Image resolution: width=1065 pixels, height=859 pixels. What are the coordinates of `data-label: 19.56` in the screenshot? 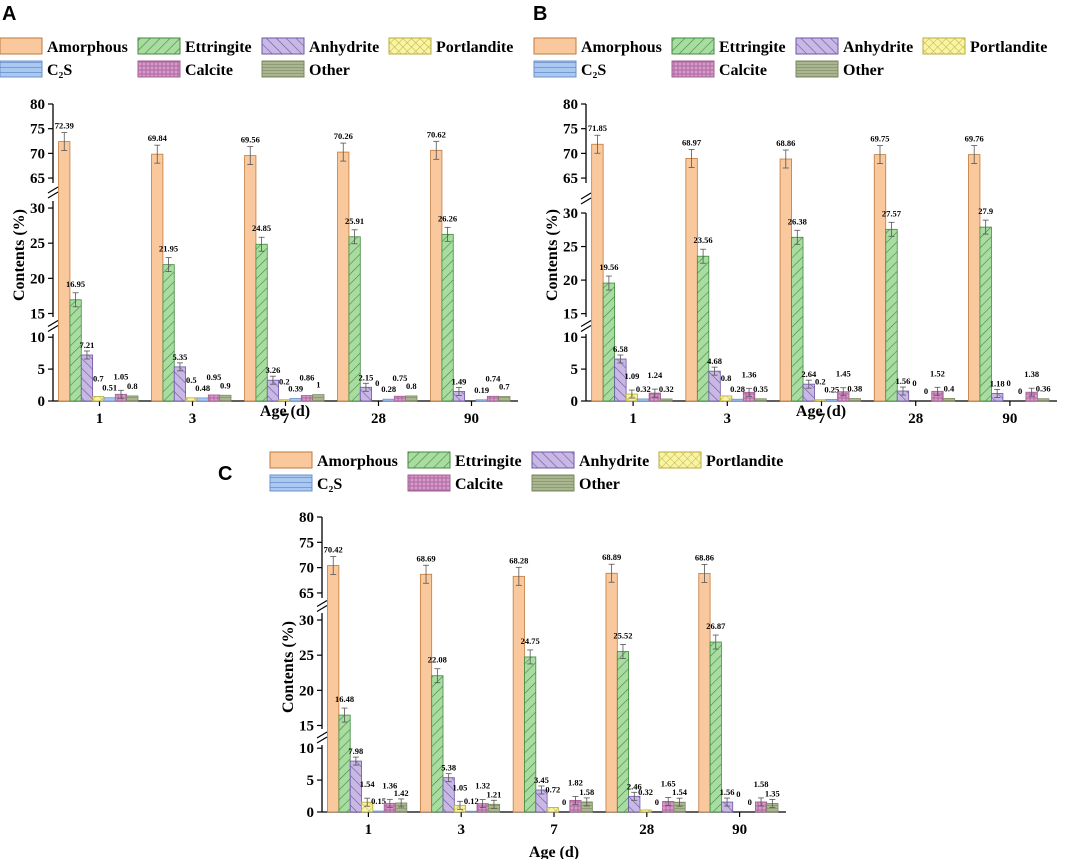 It's located at (608, 267).